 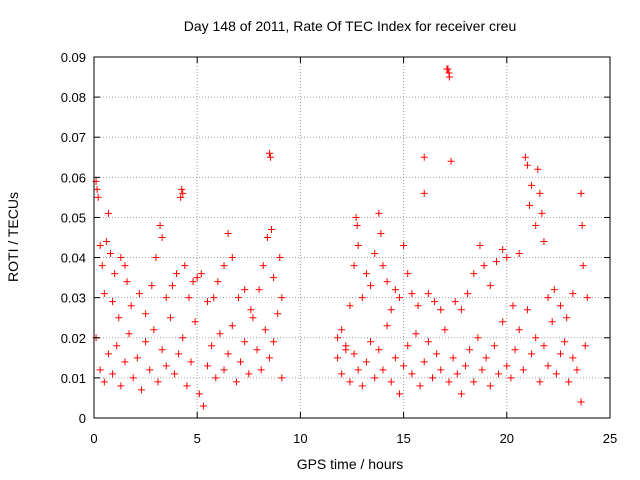 What do you see at coordinates (300, 438) in the screenshot?
I see `x-tick-label: 10` at bounding box center [300, 438].